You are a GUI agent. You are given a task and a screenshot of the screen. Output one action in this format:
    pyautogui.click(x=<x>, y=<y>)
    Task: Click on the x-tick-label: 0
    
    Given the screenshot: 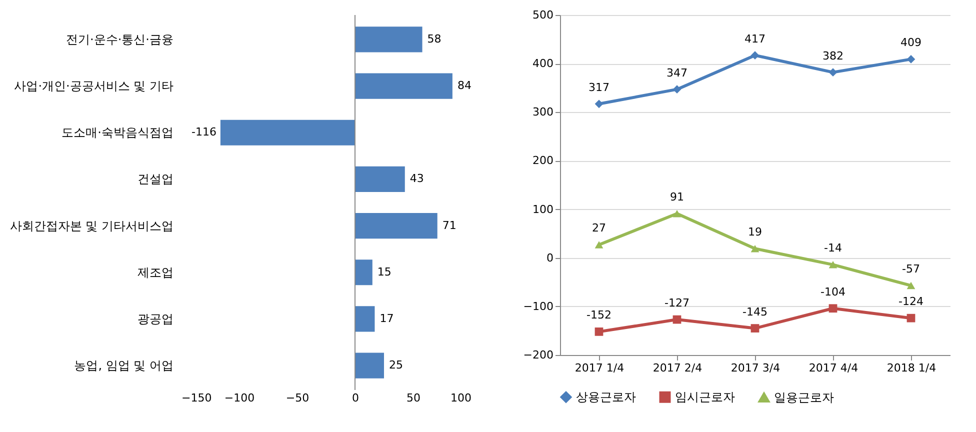 What is the action you would take?
    pyautogui.click(x=355, y=398)
    